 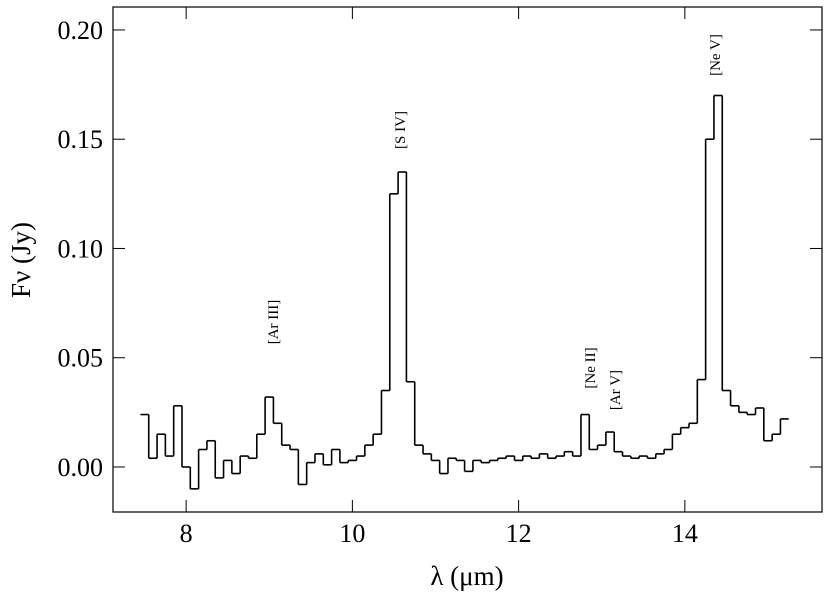 What do you see at coordinates (591, 367) in the screenshot?
I see `line-annotation: [Ne II]` at bounding box center [591, 367].